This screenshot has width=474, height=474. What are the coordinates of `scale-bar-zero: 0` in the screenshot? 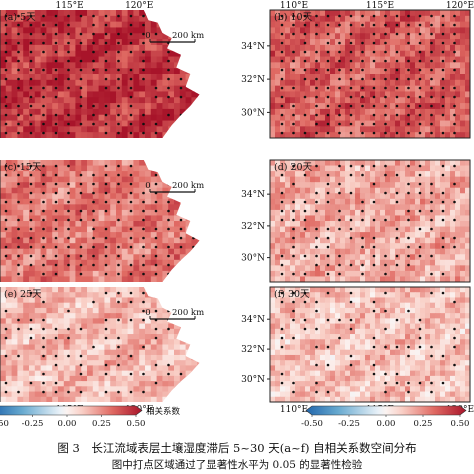 It's located at (147, 36).